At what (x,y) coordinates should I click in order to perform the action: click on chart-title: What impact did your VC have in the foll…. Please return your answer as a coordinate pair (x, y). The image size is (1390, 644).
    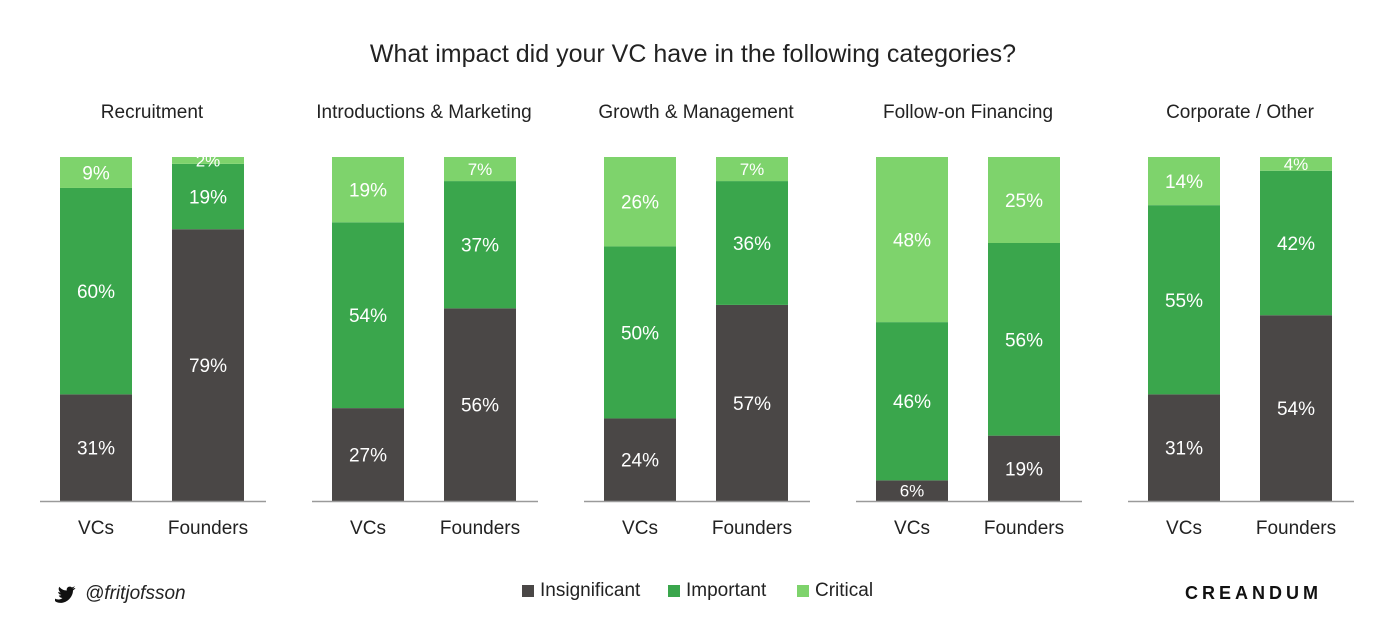
    Looking at the image, I should click on (693, 54).